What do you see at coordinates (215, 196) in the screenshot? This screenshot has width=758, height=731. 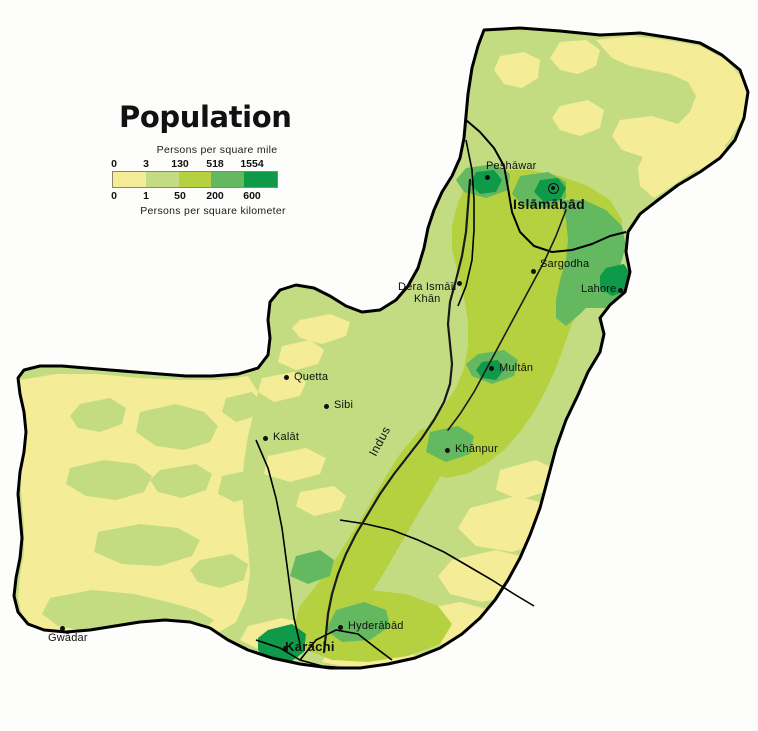 I see `legend-tick-km-3: 200` at bounding box center [215, 196].